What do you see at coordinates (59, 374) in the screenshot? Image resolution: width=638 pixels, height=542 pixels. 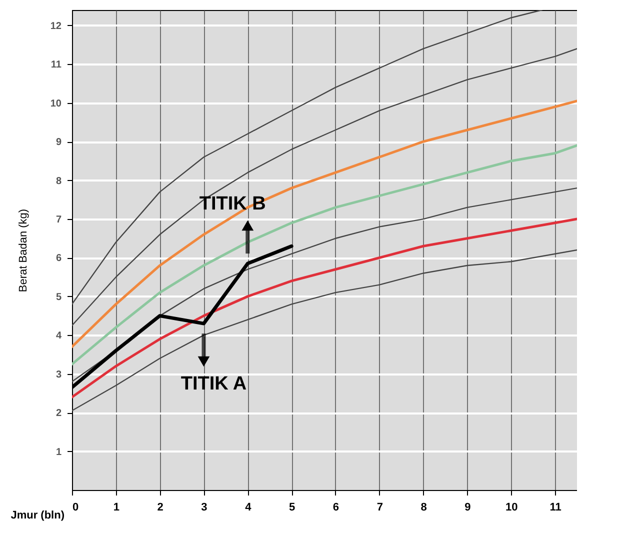 I see `y-tick-label: 3` at bounding box center [59, 374].